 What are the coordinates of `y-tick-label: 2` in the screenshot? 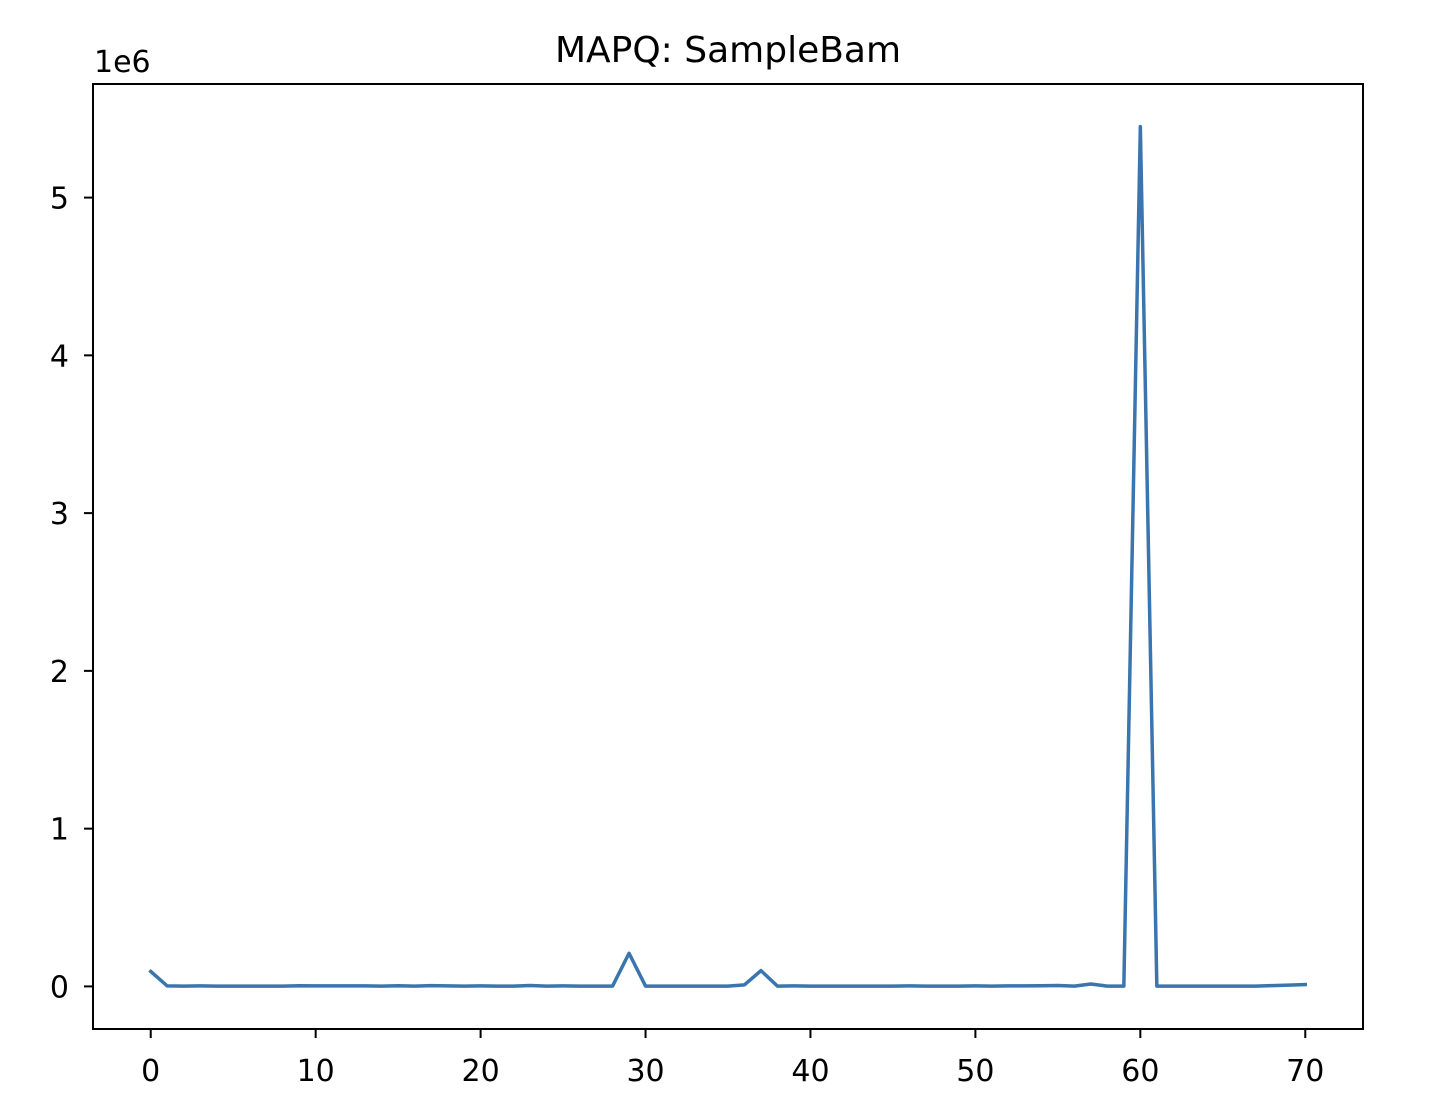 It's located at (59, 672).